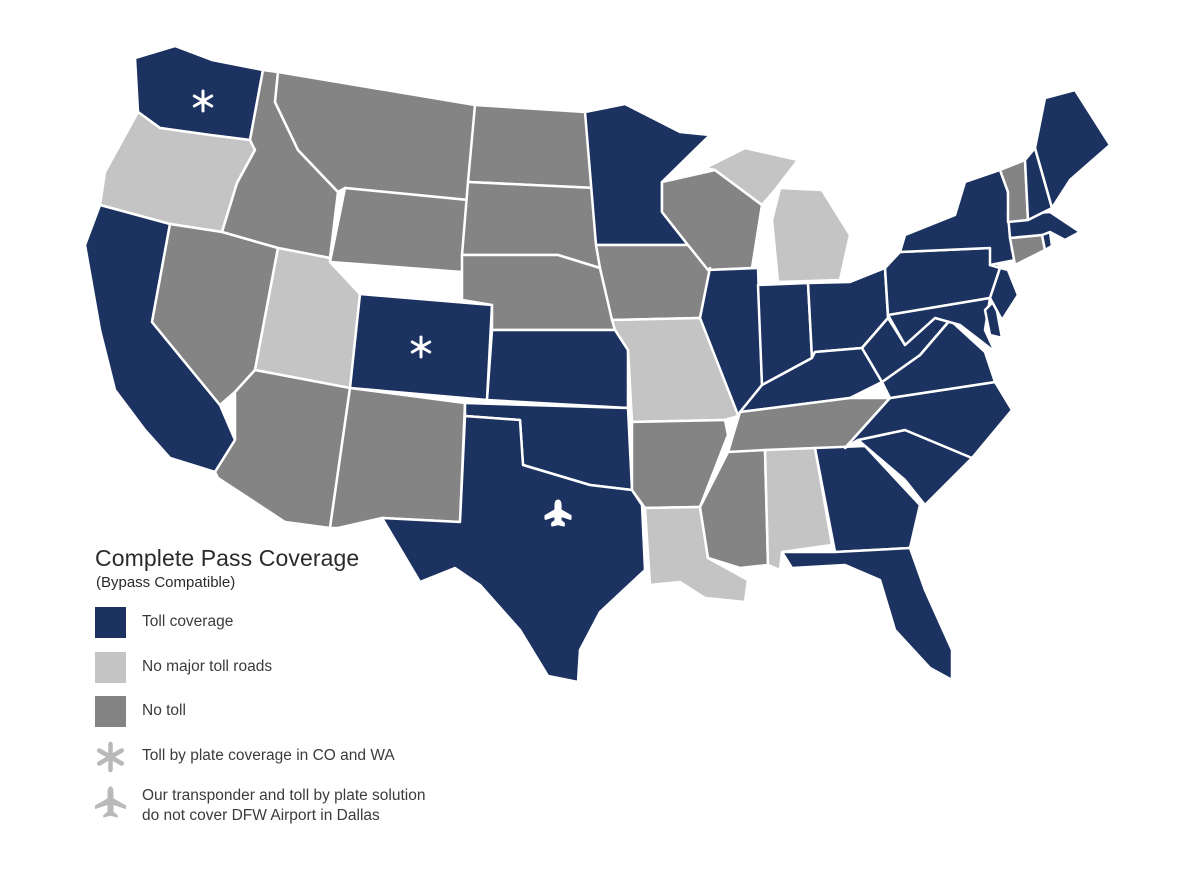 The image size is (1192, 878). Describe the element at coordinates (1072, 149) in the screenshot. I see `state-me` at that location.